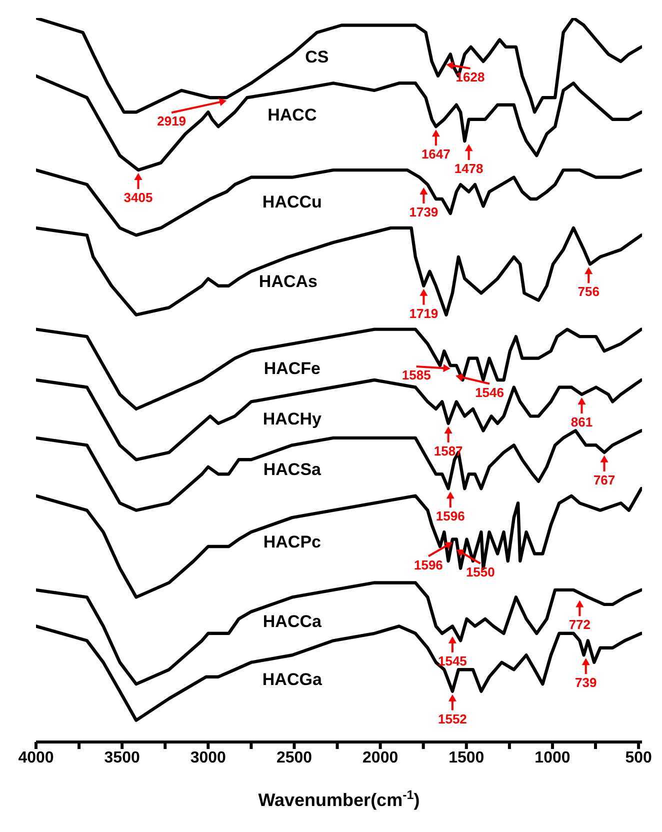  What do you see at coordinates (586, 682) in the screenshot?
I see `annotation: 739` at bounding box center [586, 682].